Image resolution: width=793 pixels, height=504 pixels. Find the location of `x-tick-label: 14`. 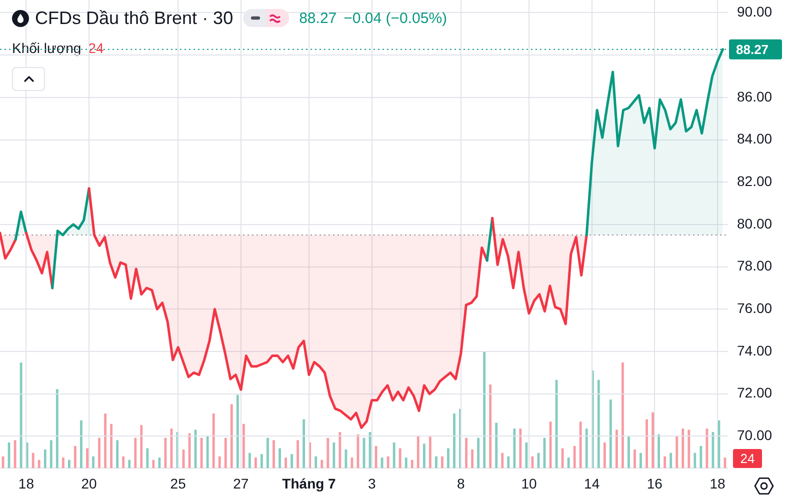

x-tick-label: 14 is located at coordinates (592, 483).